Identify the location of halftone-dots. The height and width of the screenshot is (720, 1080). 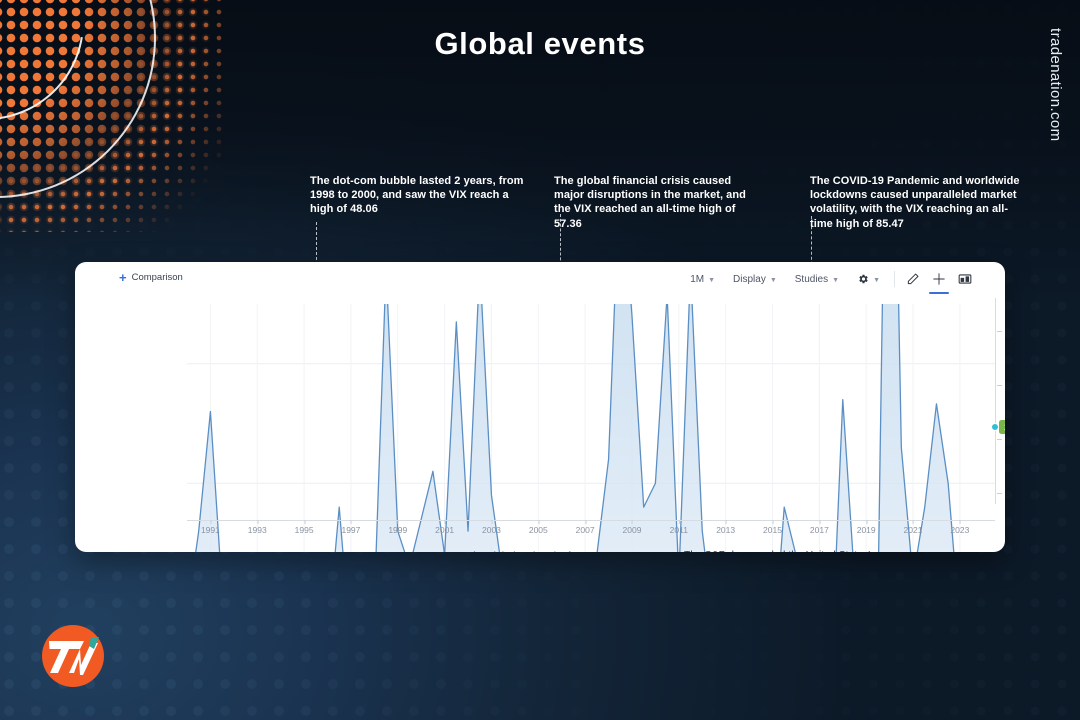
(114, 116).